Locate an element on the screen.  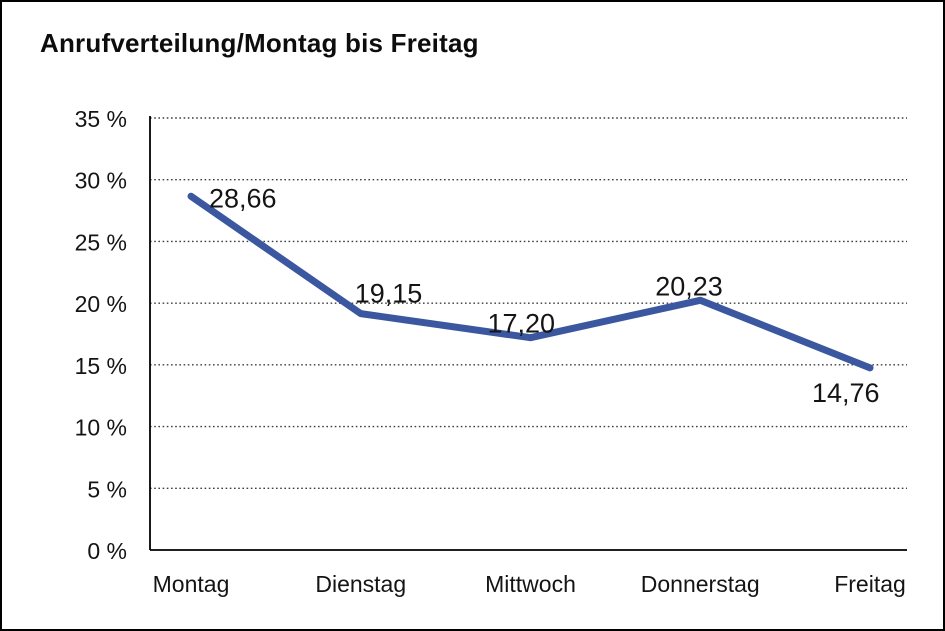
x-category-label: Dienstag is located at coordinates (360, 584).